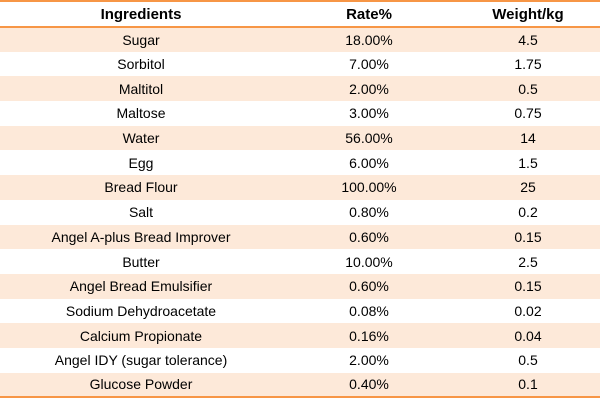 The height and width of the screenshot is (409, 600). What do you see at coordinates (141, 335) in the screenshot?
I see `ingredient-cell: Calcium Propionate` at bounding box center [141, 335].